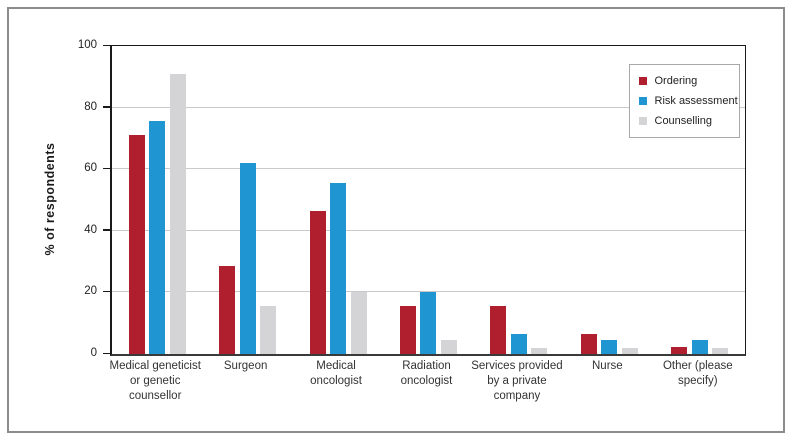  I want to click on y-tick-label-40: 40, so click(90, 229).